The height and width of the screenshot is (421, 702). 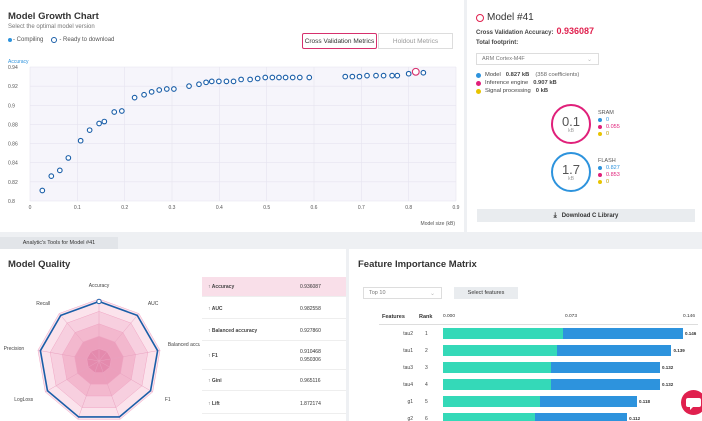 I want to click on legend-ready: - Ready to download, so click(x=87, y=40).